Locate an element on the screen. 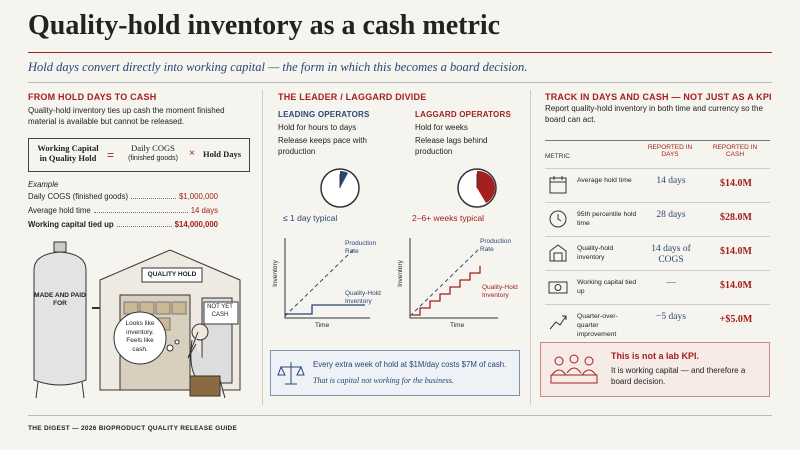  text: Hold for weeks is located at coordinates (441, 127).